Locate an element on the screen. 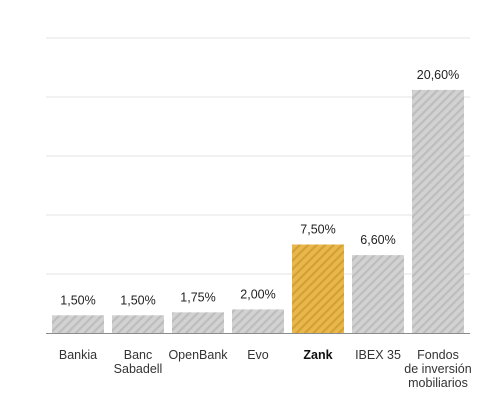 The height and width of the screenshot is (412, 501). category-label-line: de inversión is located at coordinates (437, 369).